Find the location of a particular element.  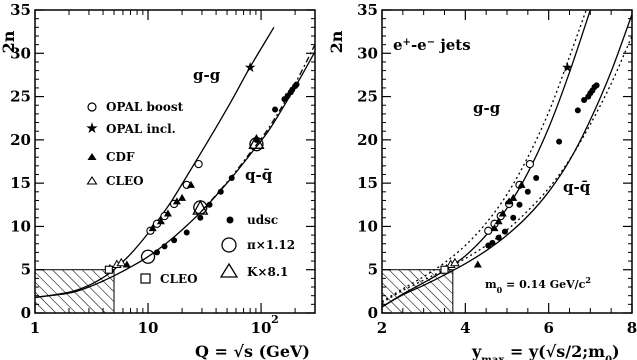

legend-entry-kaon: K×8.1 is located at coordinates (253, 270).